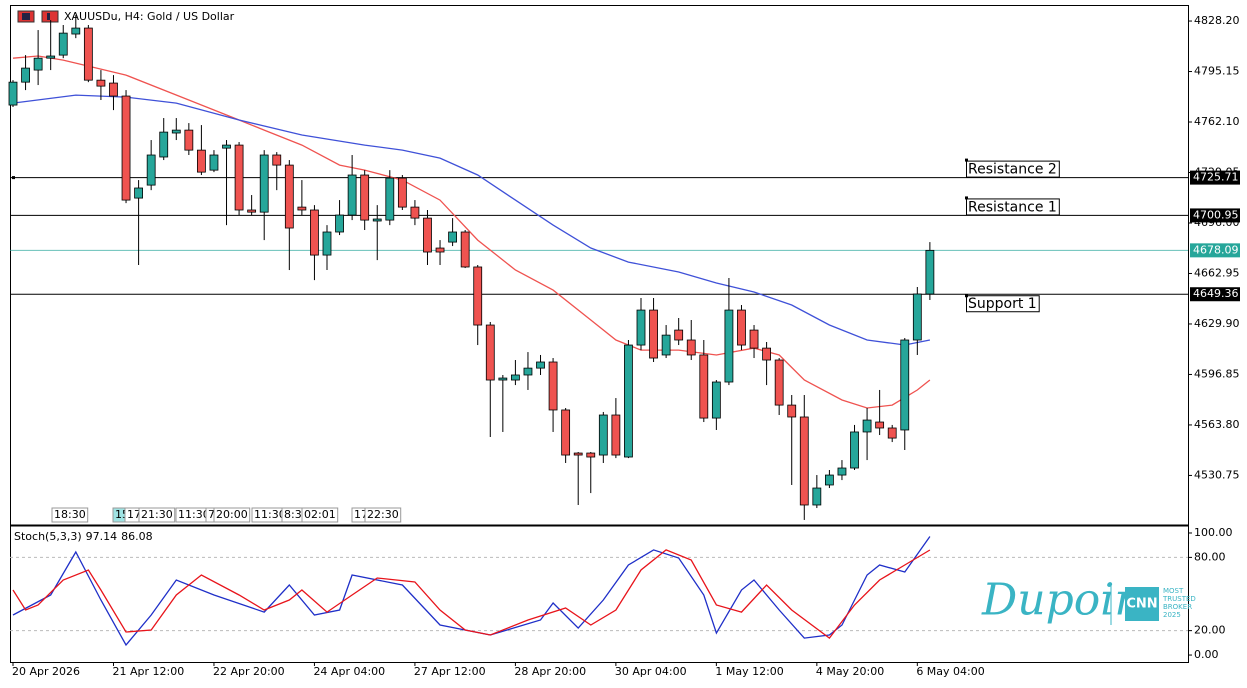 The image size is (1247, 688). Describe the element at coordinates (1217, 424) in the screenshot. I see `y-tick-label: 4563.80` at that location.